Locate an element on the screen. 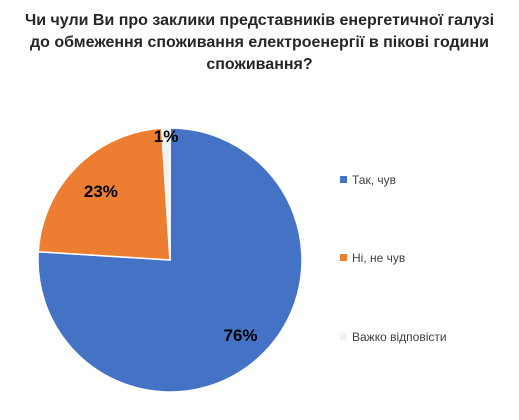 This screenshot has width=519, height=420. legend-item-ni-ne-chuv: Ні, не чув is located at coordinates (372, 258).